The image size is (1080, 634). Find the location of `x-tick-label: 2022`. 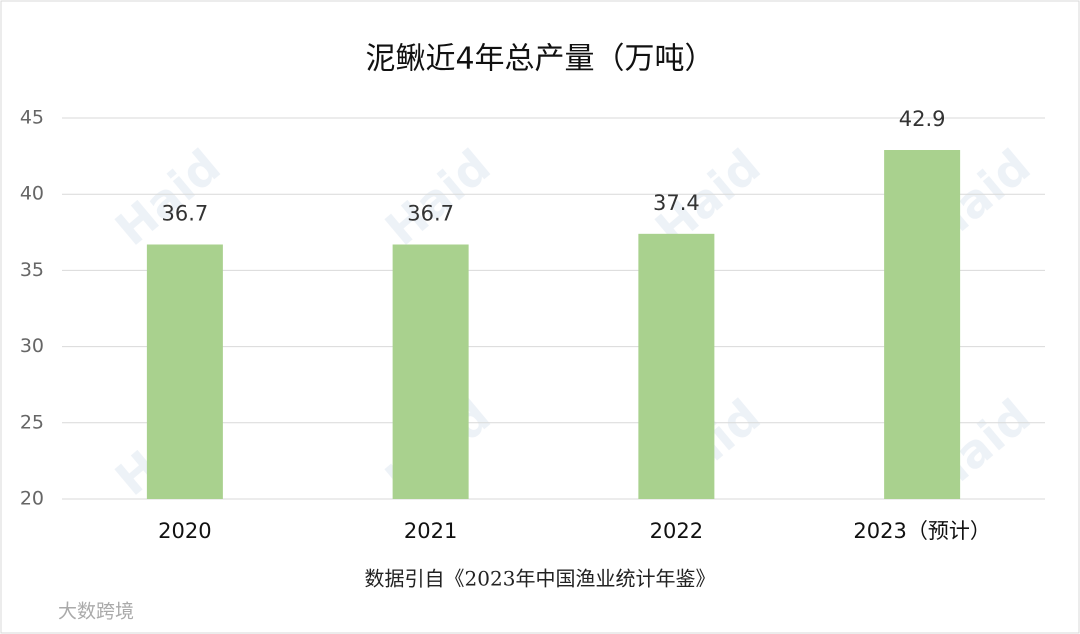

x-tick-label: 2022 is located at coordinates (676, 531).